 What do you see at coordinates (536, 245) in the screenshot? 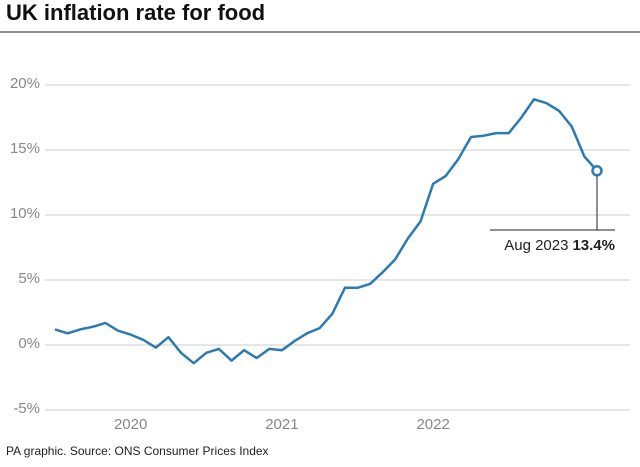
I see `annotation-date: Aug 2023` at bounding box center [536, 245].